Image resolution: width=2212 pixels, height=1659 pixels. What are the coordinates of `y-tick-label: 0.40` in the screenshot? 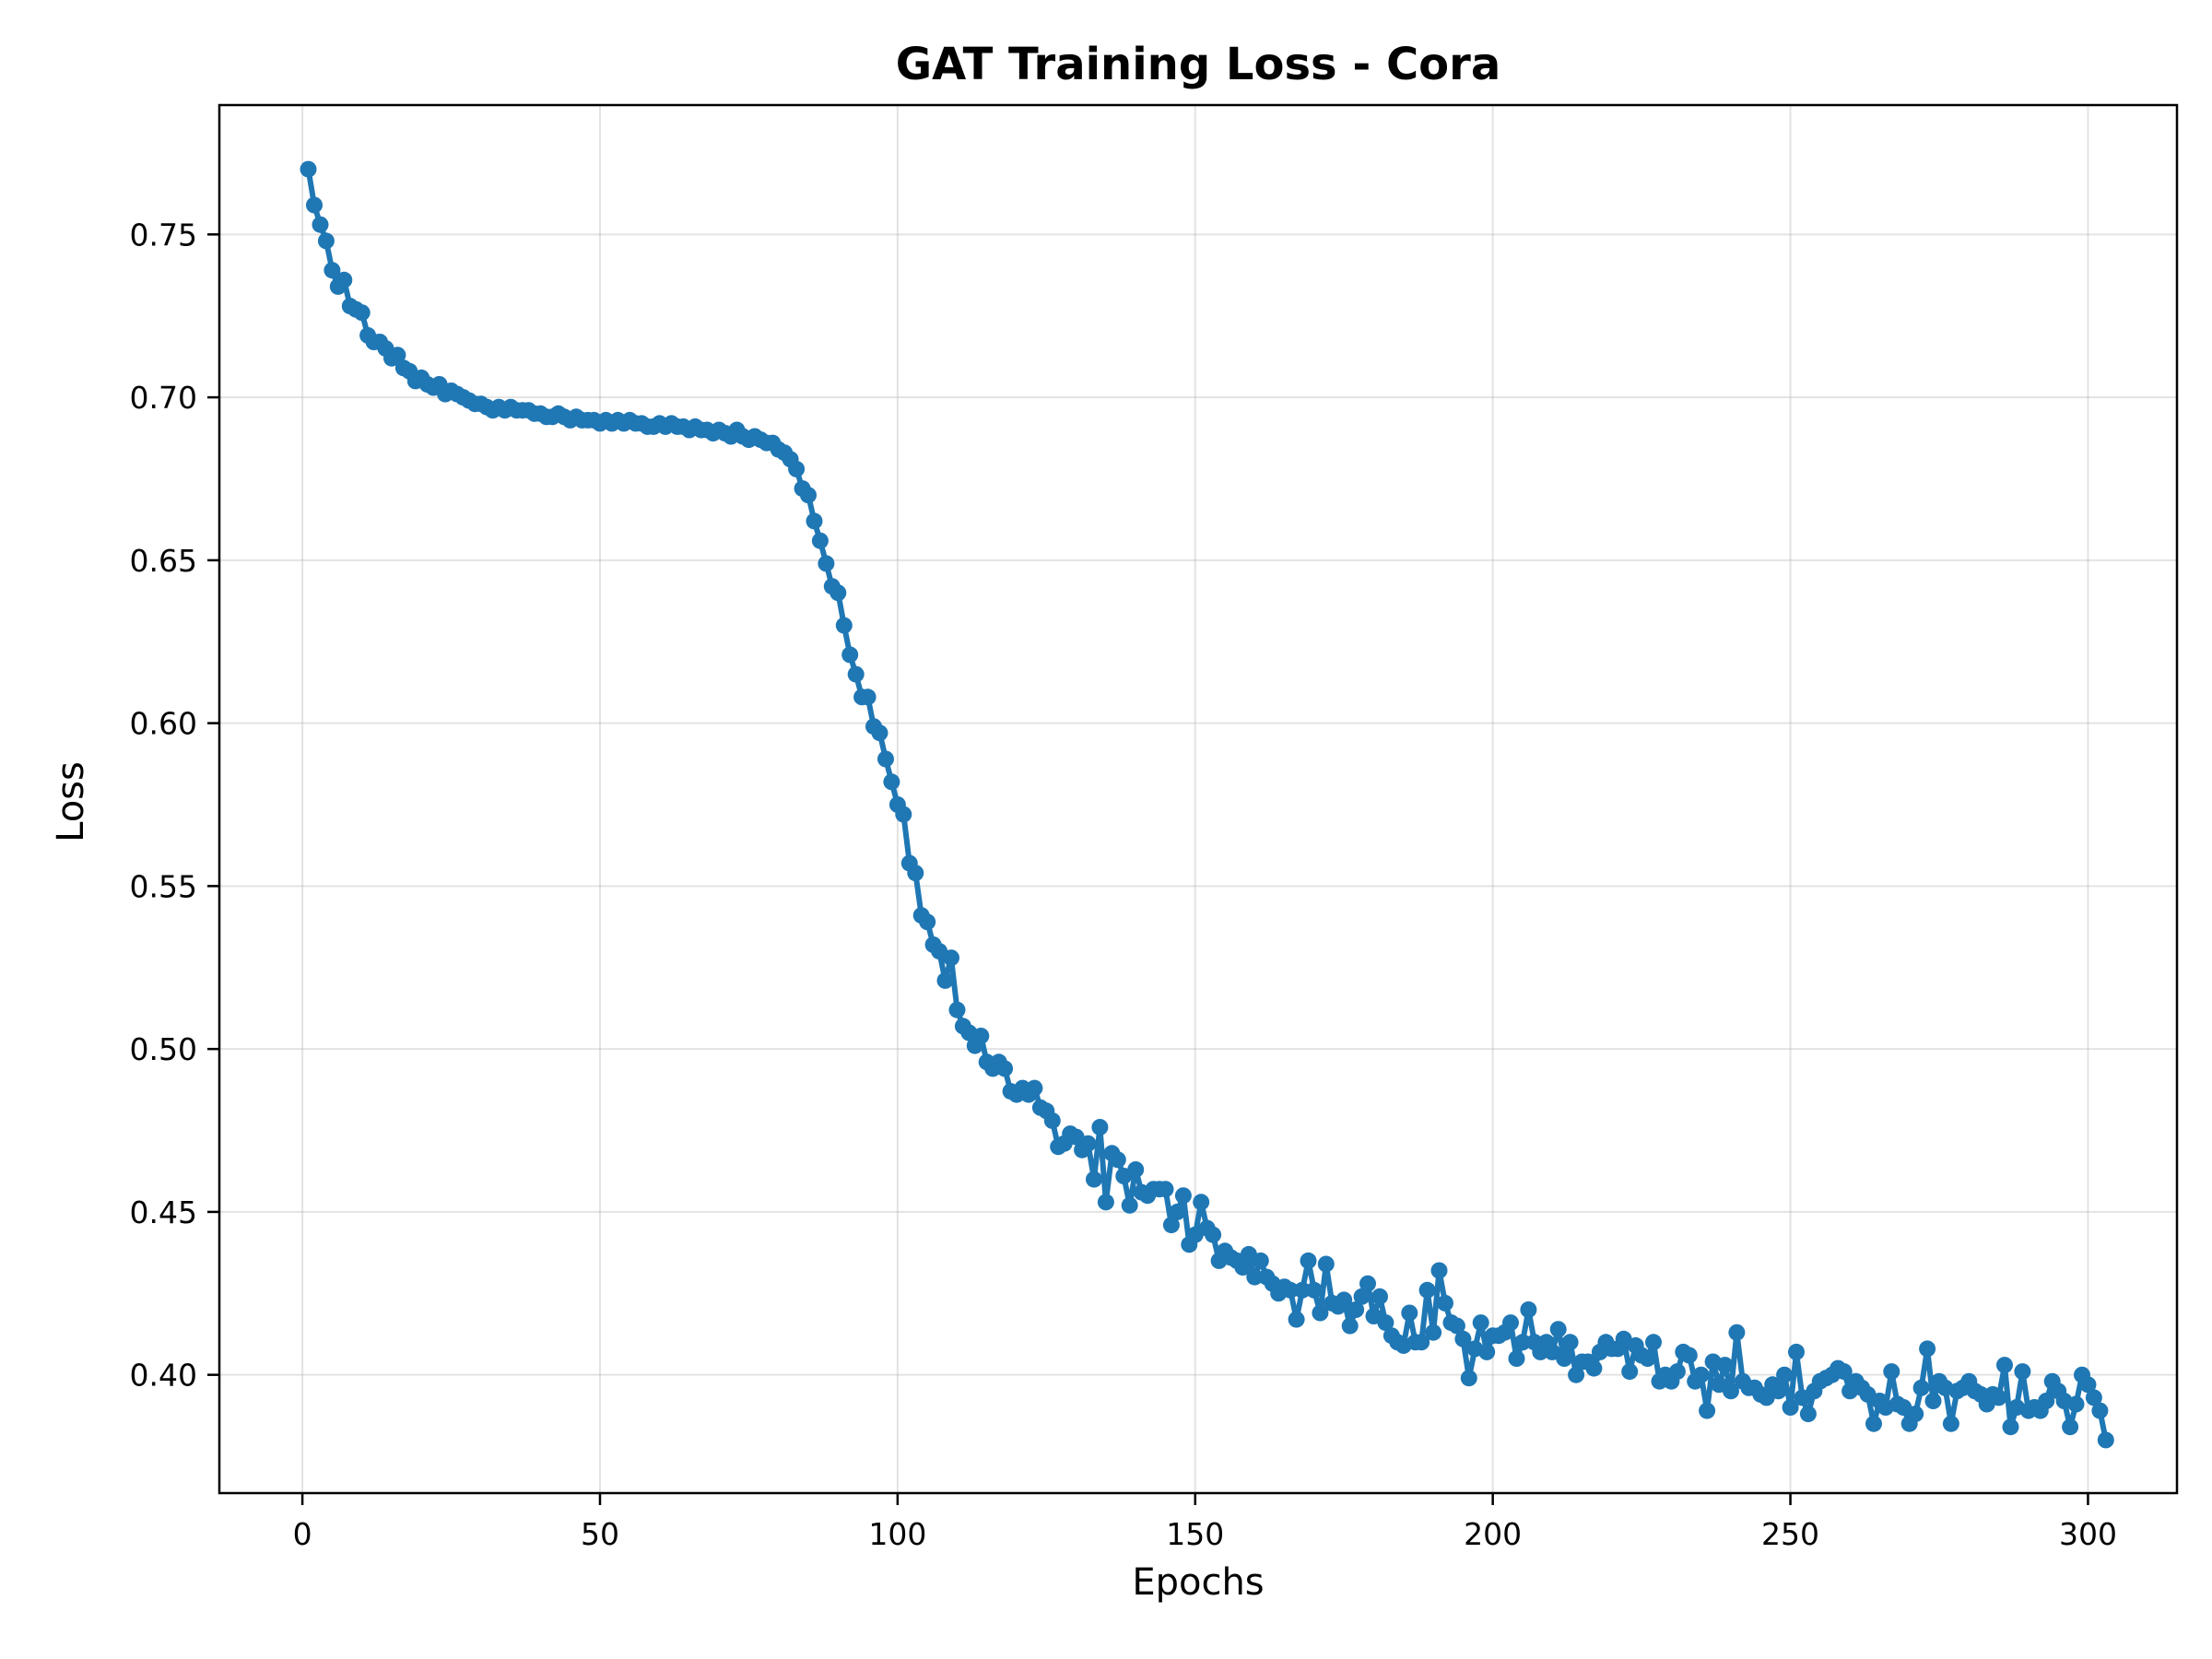 It's located at (163, 1376).